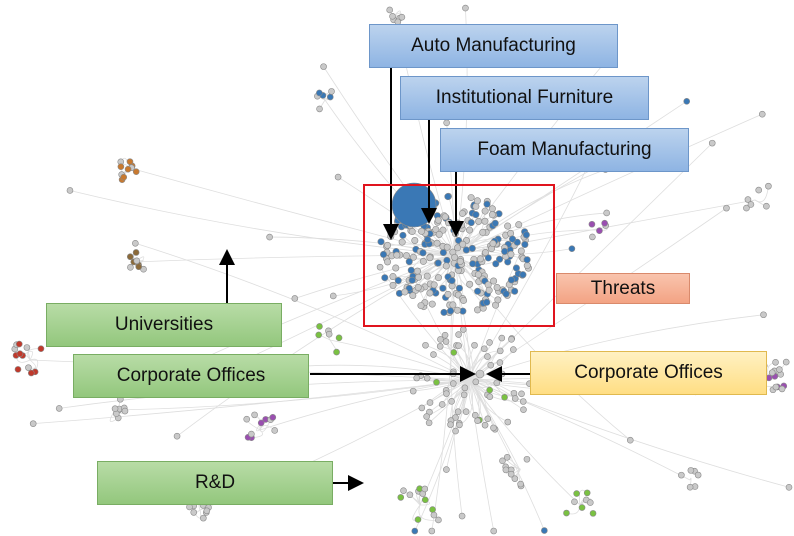 The image size is (794, 536). Describe the element at coordinates (524, 98) in the screenshot. I see `label-institutional-furniture: Institutional Furniture` at that location.